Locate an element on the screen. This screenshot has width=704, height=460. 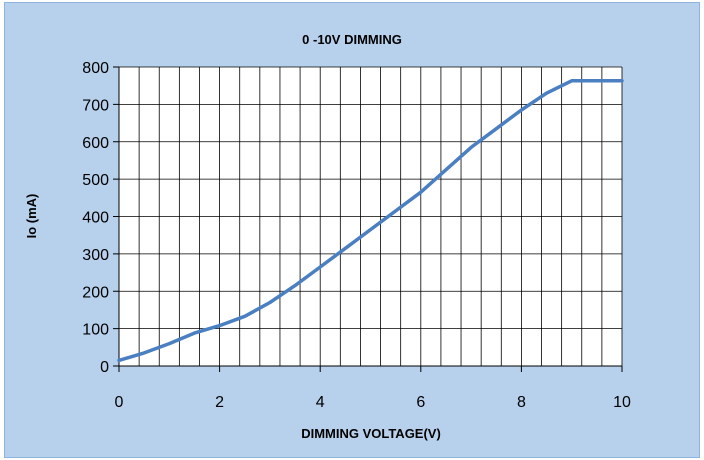
x-axis-title: DIMMING VOLTAGE(V) is located at coordinates (371, 433).